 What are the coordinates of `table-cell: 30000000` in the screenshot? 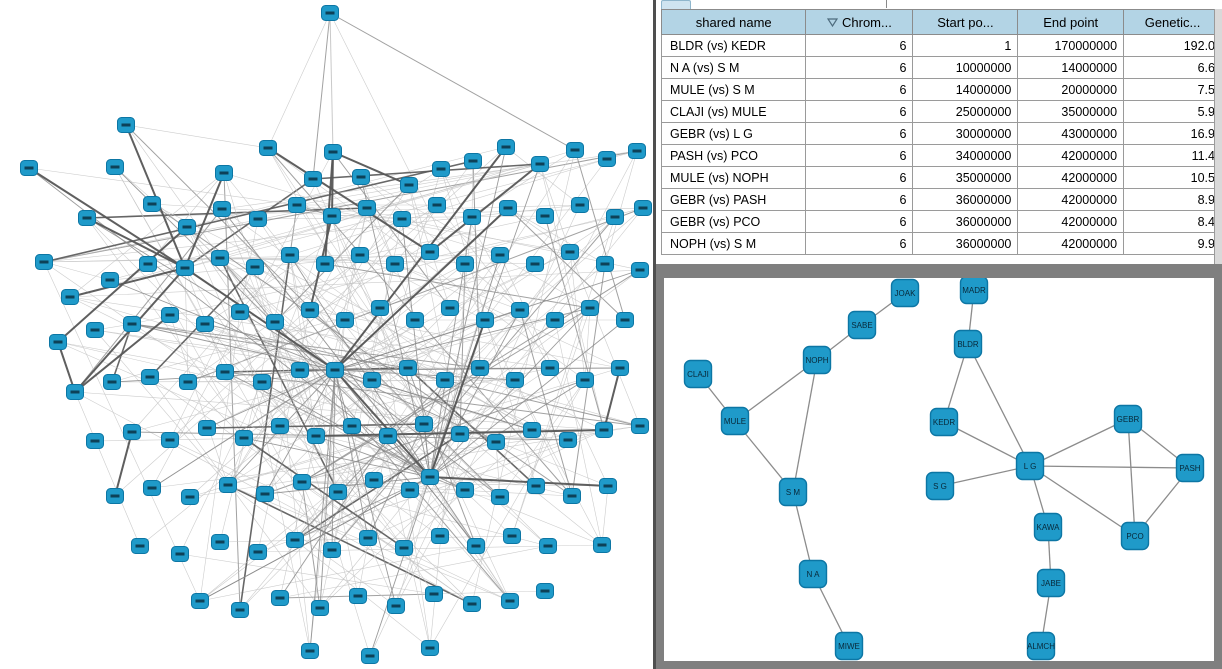 It's located at (965, 133).